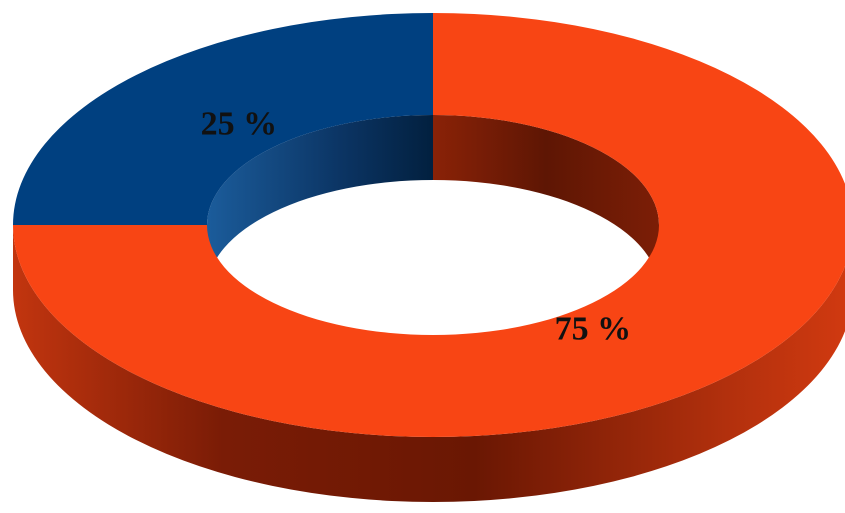 Image resolution: width=845 pixels, height=513 pixels. Describe the element at coordinates (593, 329) in the screenshot. I see `data-label-75: 75 %` at that location.